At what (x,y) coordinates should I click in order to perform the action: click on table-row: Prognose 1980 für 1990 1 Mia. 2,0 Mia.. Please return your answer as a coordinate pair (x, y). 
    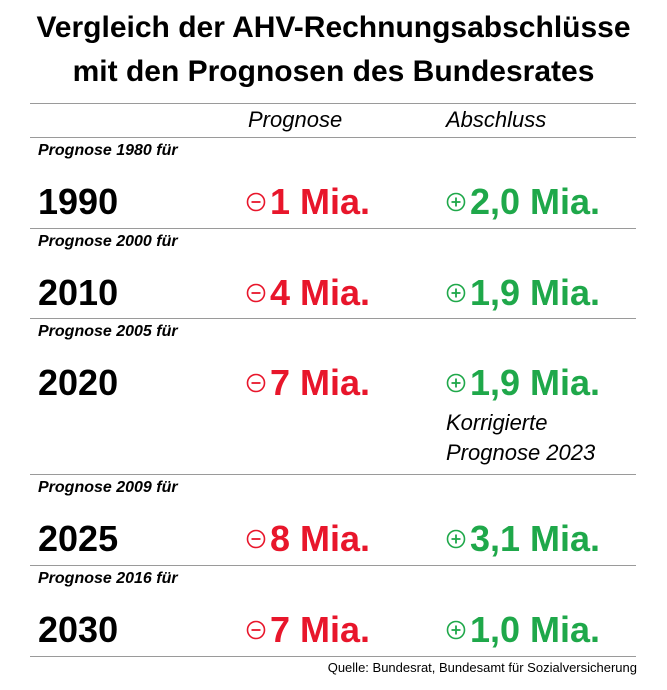
    Looking at the image, I should click on (333, 183).